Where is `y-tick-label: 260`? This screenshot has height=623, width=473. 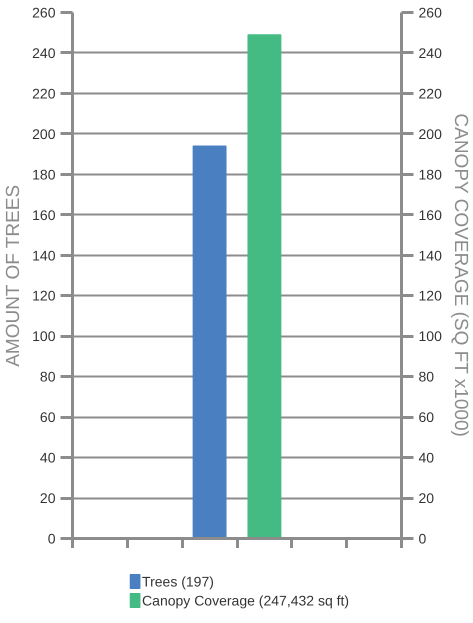
y-tick-label: 260 is located at coordinates (44, 12).